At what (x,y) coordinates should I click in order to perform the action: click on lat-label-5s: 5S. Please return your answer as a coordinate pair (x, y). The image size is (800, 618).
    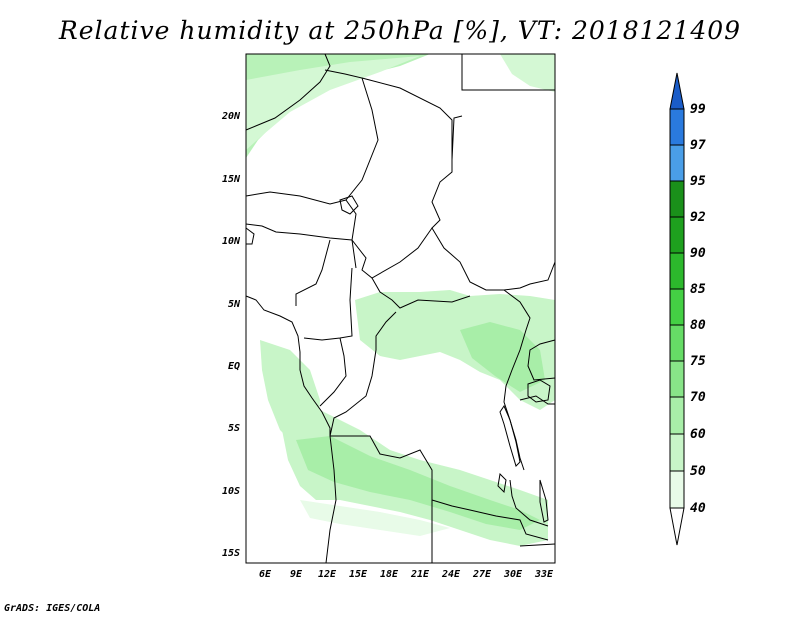
    Looking at the image, I should click on (234, 428).